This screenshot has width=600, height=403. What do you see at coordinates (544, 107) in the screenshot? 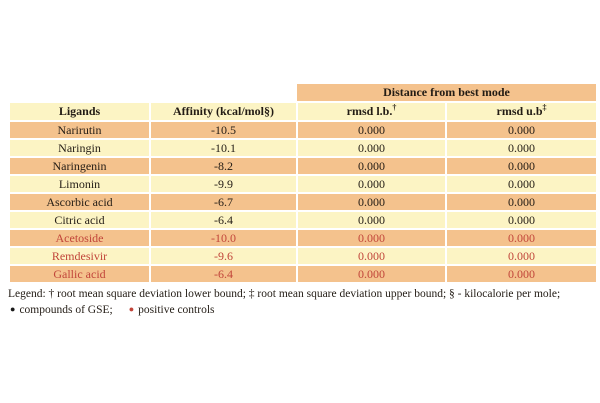
I see `double-dagger-symbol: ‡` at bounding box center [544, 107].